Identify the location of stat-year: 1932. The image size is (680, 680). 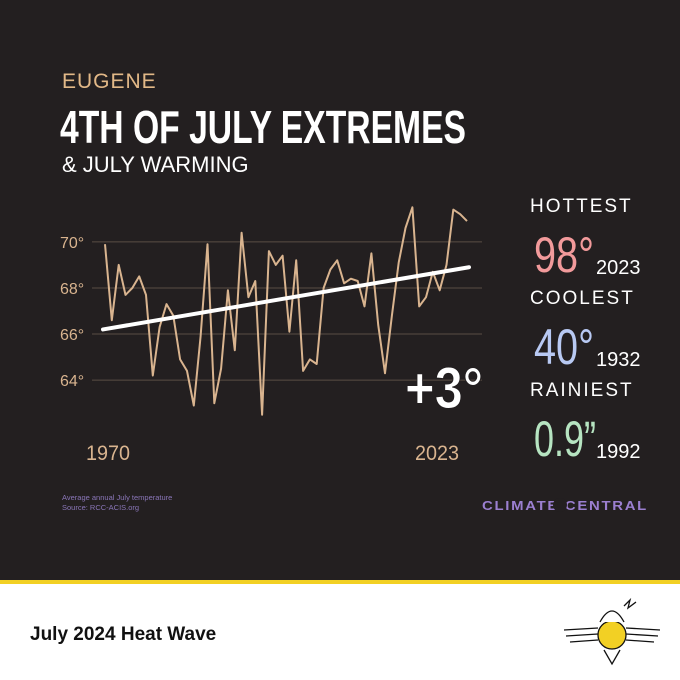
(618, 360).